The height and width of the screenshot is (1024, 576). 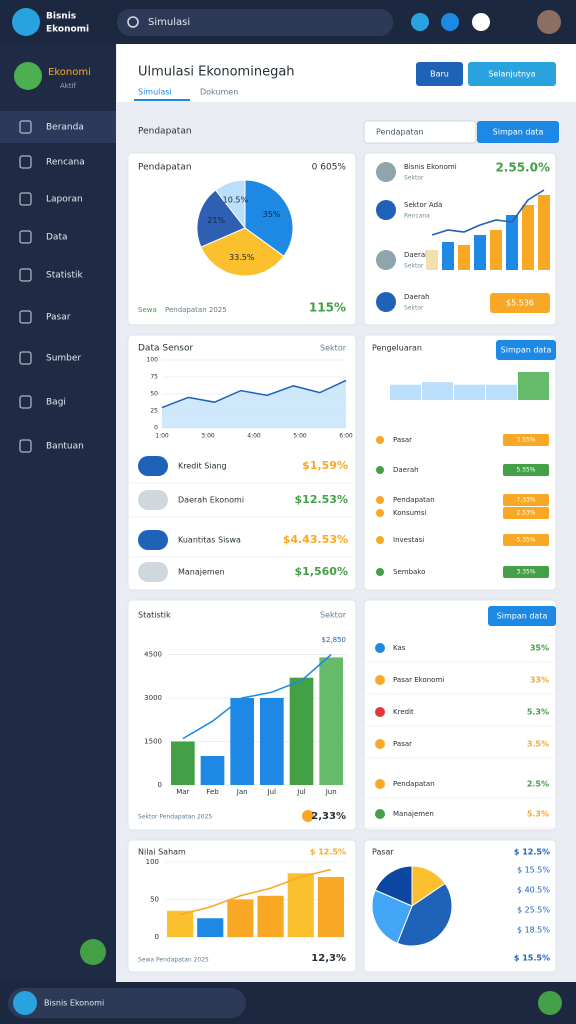 I want to click on badge-text: 5.55%, so click(x=525, y=470).